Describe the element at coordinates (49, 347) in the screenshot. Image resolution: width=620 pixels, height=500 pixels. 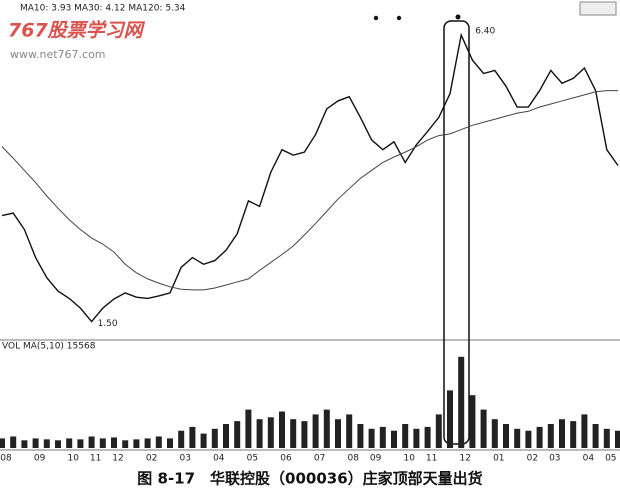
I see `volume-title: VOL MA(5,10) 15568` at that location.